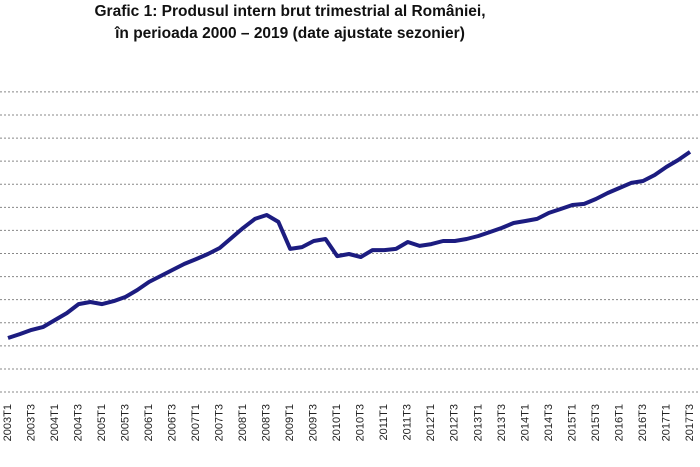  What do you see at coordinates (78, 422) in the screenshot?
I see `x-tick-label: 2004T3` at bounding box center [78, 422].